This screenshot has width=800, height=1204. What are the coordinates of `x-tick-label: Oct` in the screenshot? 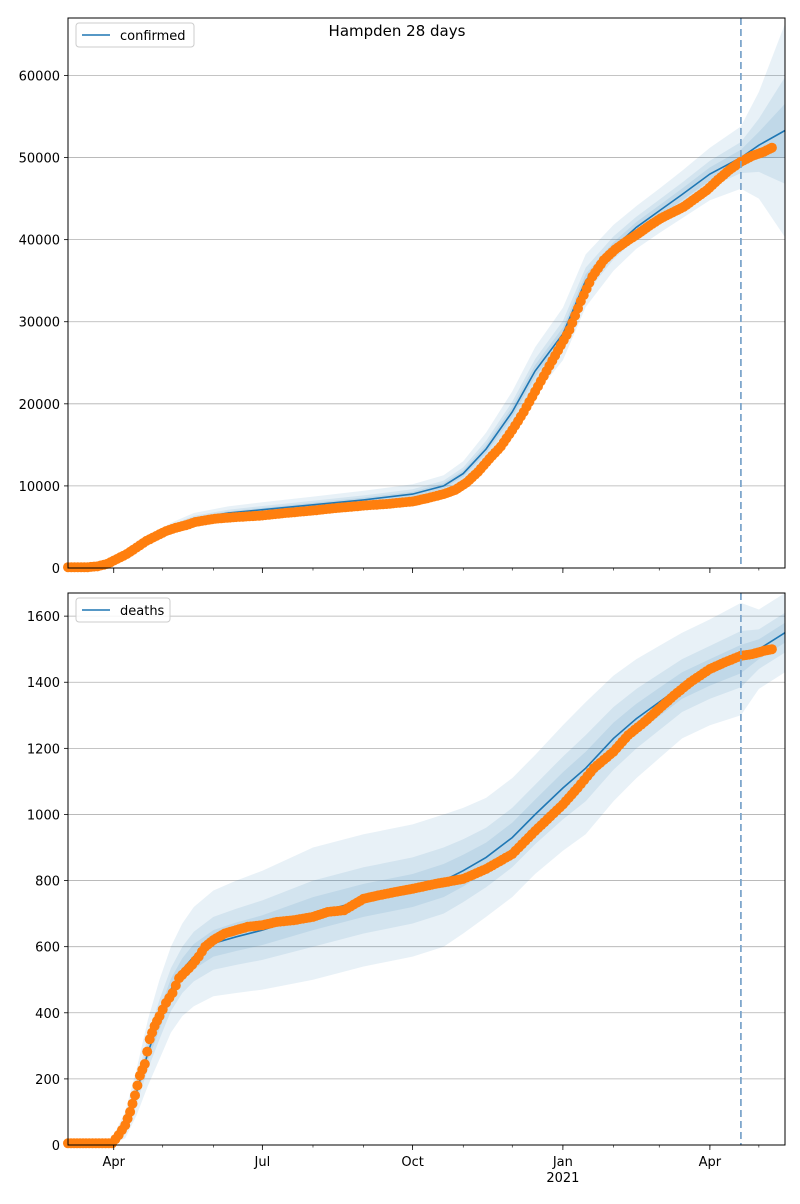 It's located at (412, 1162).